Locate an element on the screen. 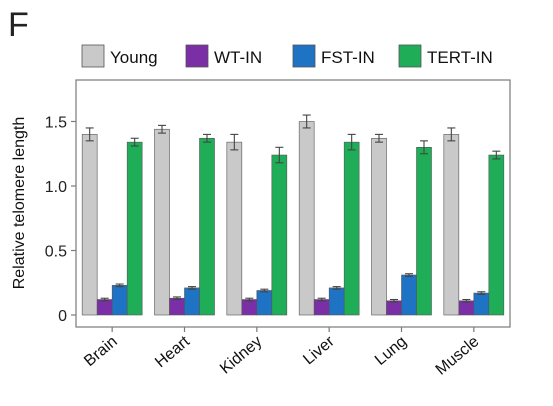 Image resolution: width=553 pixels, height=406 pixels. legend-item-tert-in: TERT-IN is located at coordinates (445, 56).